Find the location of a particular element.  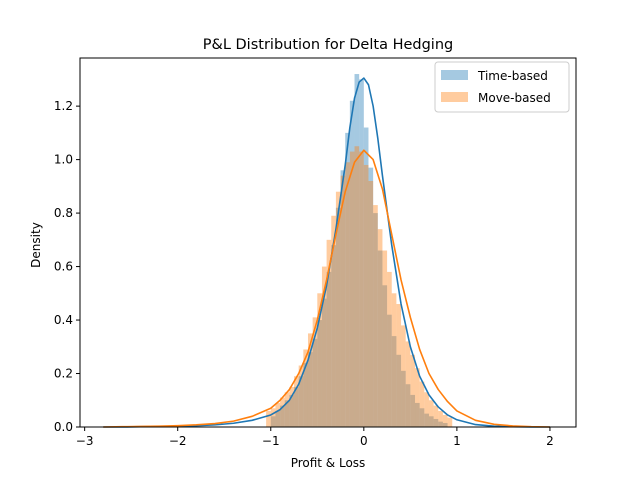

y-tick-label: 0.8 is located at coordinates (63, 213).